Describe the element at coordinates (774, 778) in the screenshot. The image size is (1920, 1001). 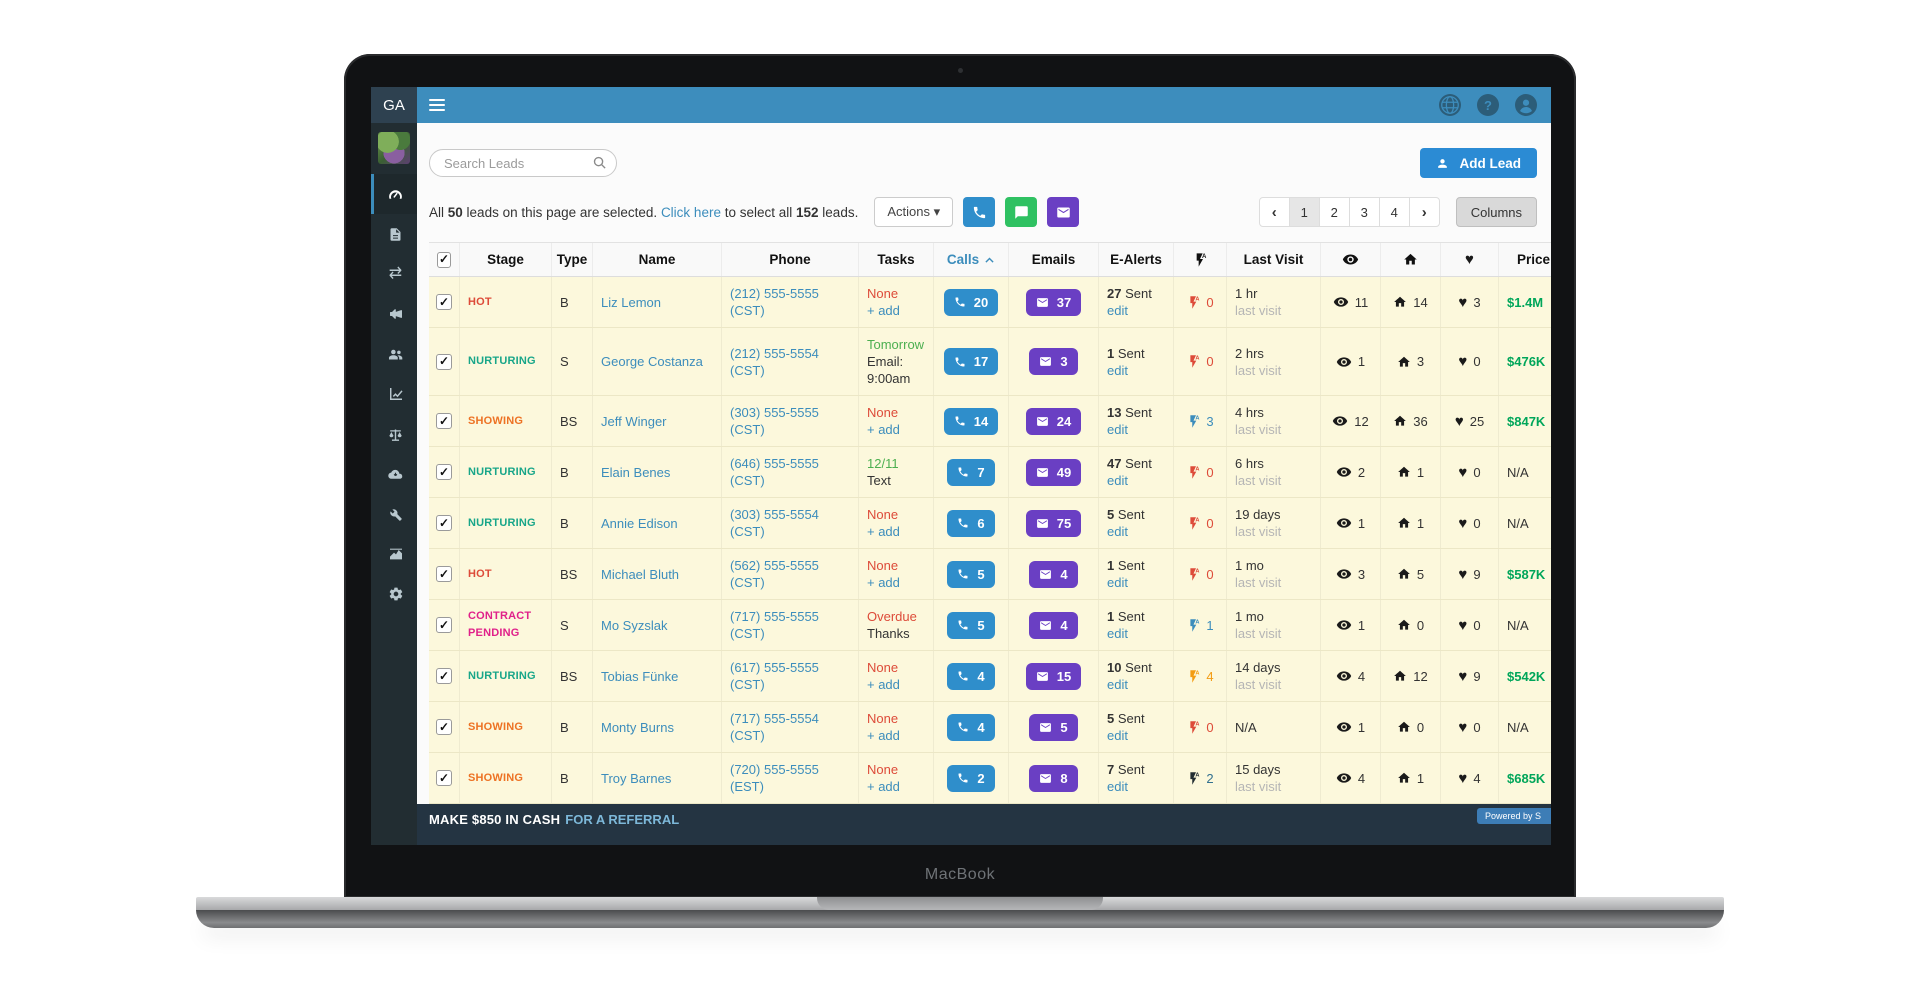
I see `lead-phone-link: (720) 555-5555 (EST)` at that location.